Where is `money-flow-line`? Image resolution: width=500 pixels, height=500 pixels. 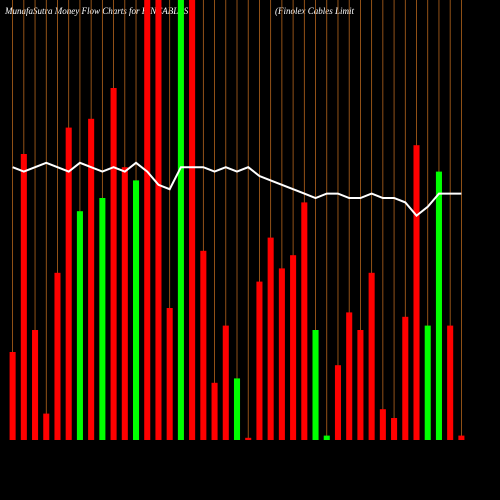
money-flow-line is located at coordinates (237, 189).